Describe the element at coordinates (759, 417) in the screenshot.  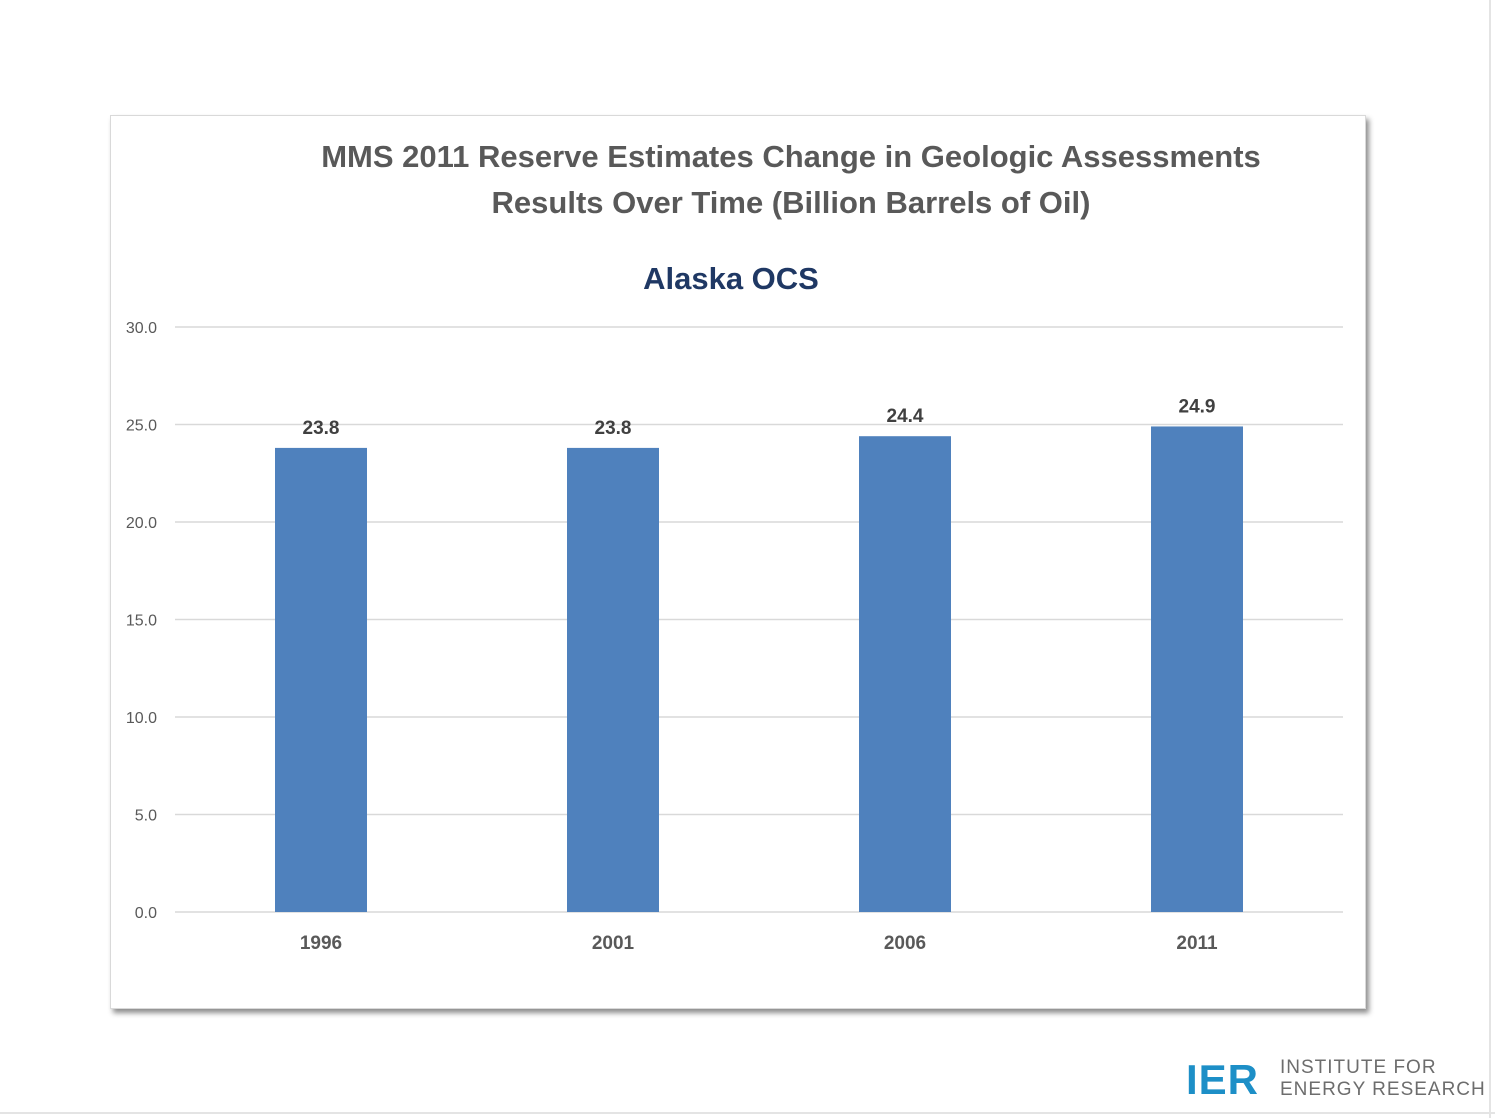
I see `data-labels: 23.8 23.8 24.4 24.9` at that location.